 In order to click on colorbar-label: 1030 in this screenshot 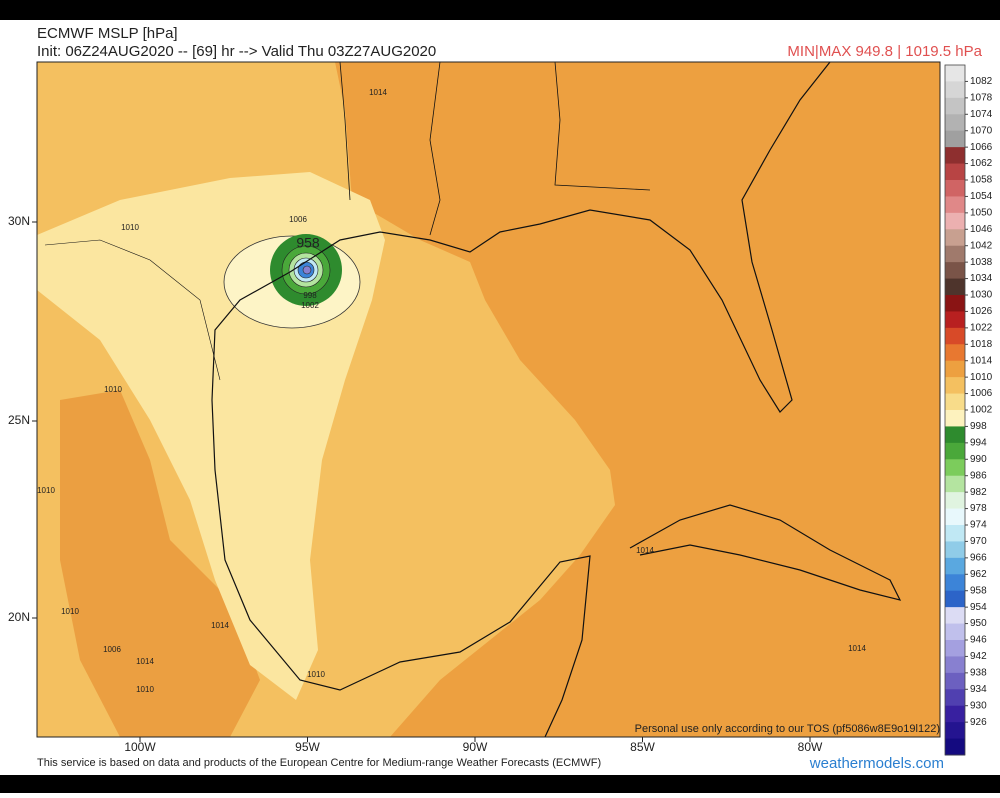, I will do `click(981, 295)`.